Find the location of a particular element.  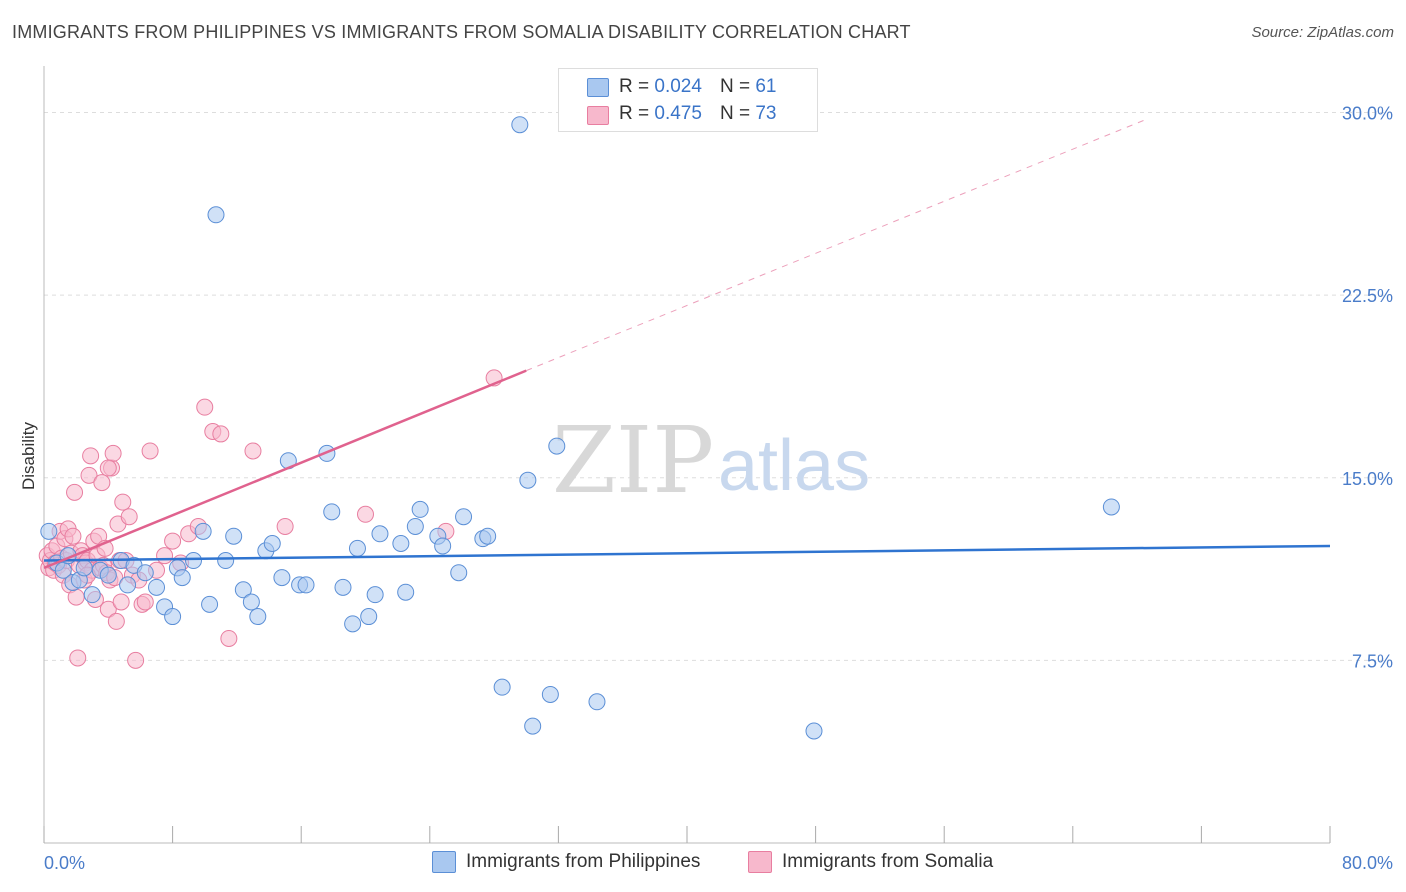

watermark-atlas: atlas is located at coordinates (794, 466).